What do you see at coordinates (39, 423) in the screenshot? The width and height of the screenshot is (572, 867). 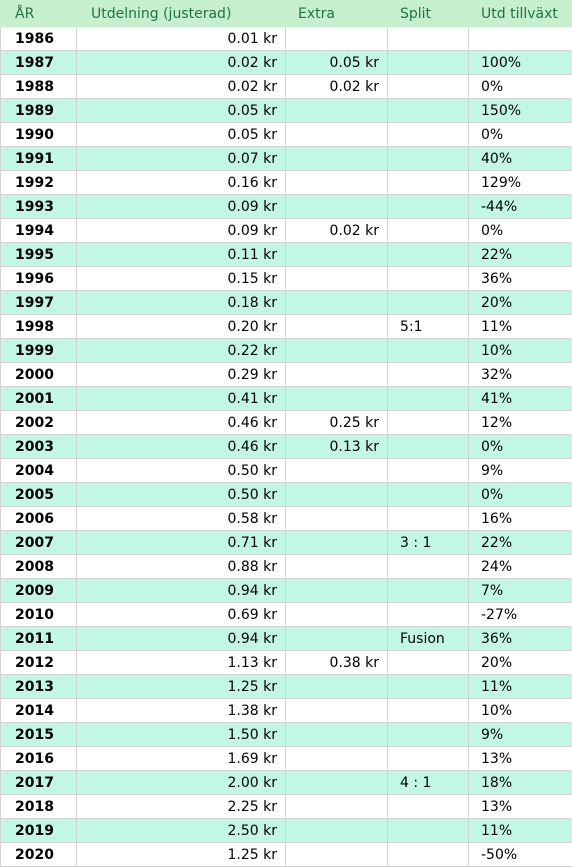 I see `cell-year: 2002` at bounding box center [39, 423].